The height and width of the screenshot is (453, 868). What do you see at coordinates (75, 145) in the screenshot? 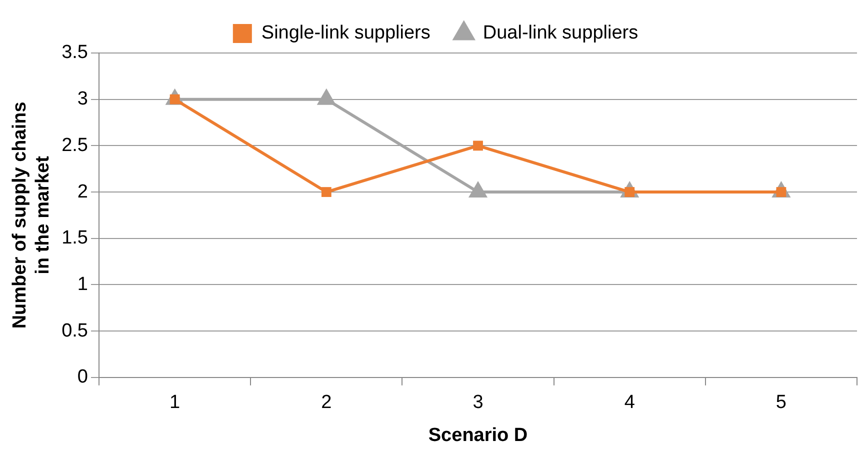
I see `y-tick-label: 2.5` at bounding box center [75, 145].